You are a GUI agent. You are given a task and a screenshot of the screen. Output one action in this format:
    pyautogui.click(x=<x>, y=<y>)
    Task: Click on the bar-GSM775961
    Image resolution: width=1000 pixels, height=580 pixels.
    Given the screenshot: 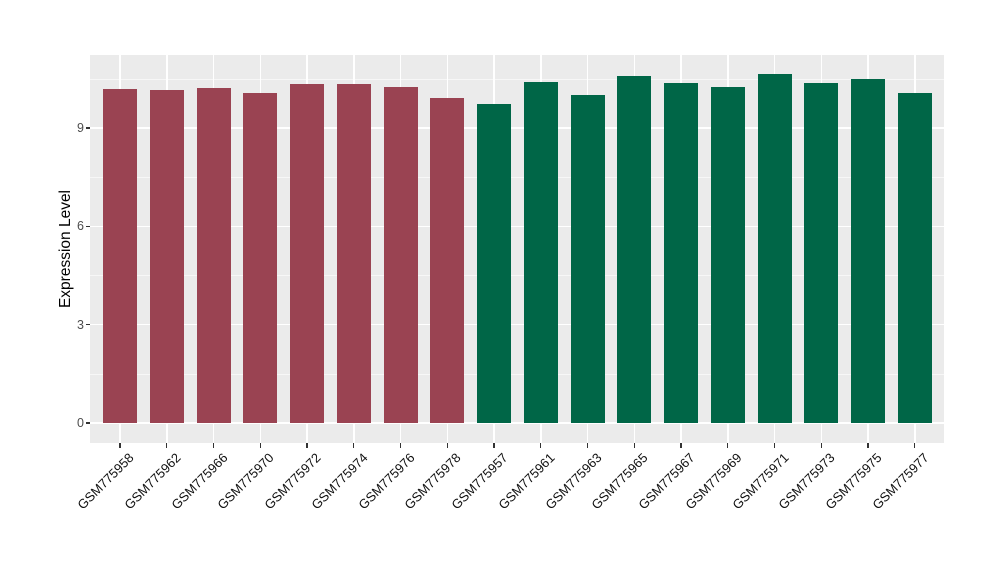 What is the action you would take?
    pyautogui.click(x=540, y=252)
    